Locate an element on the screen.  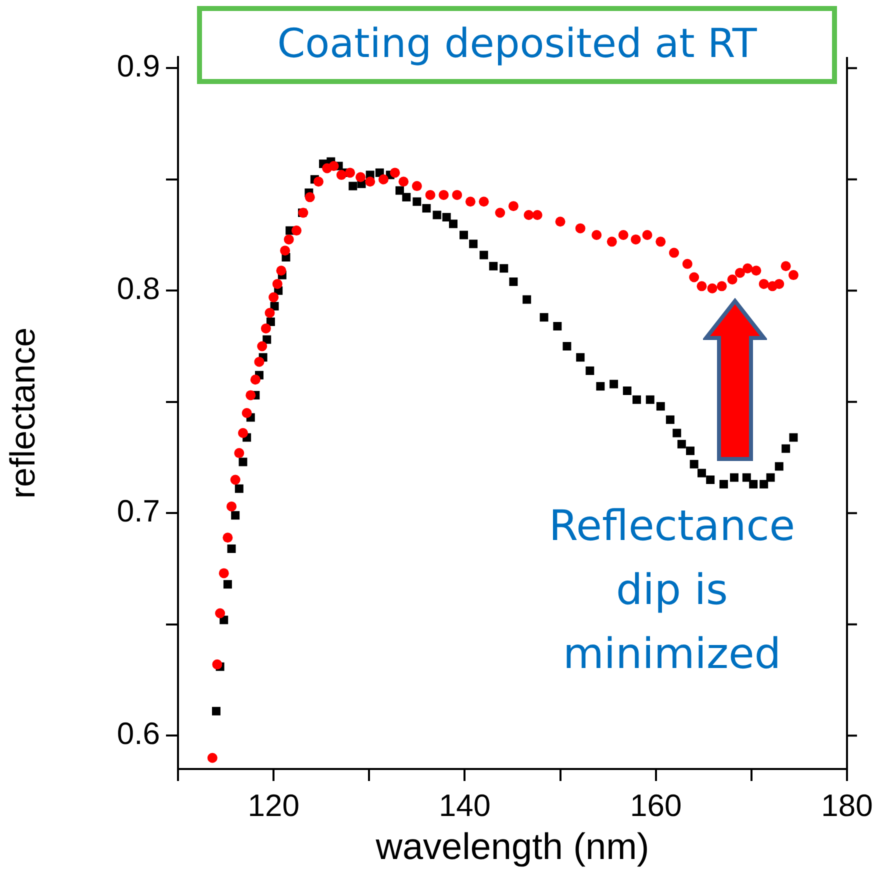
y-tick-label: 0.9 is located at coordinates (138, 66).